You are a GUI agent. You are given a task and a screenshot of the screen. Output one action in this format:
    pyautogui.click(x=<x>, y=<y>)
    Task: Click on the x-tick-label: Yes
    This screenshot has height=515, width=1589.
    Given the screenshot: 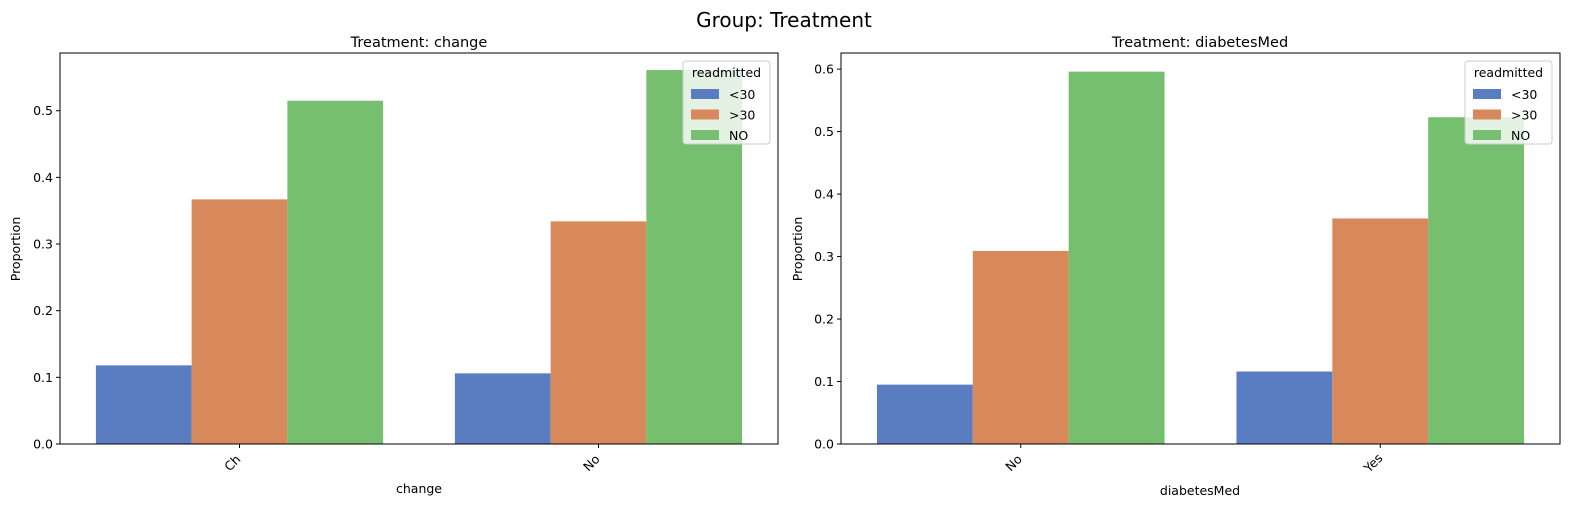 What is the action you would take?
    pyautogui.click(x=1373, y=463)
    